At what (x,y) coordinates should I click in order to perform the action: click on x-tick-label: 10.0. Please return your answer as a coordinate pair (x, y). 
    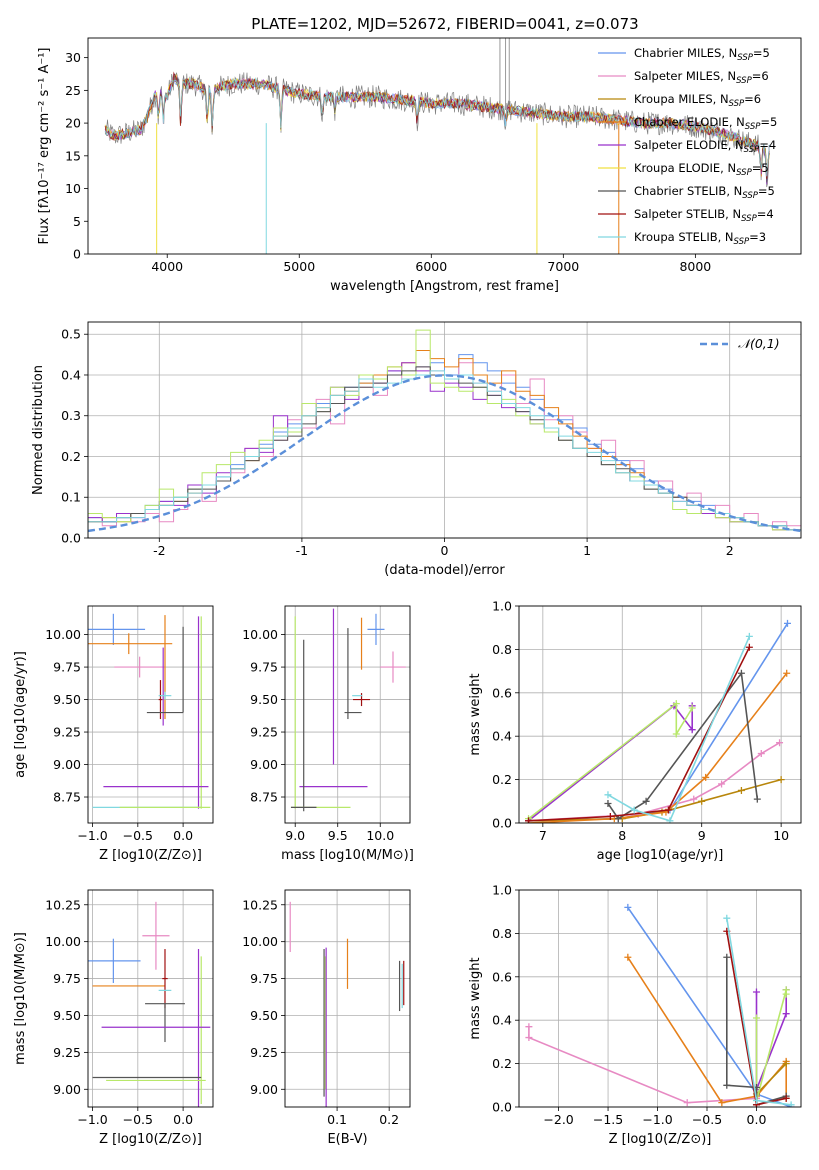
    Looking at the image, I should click on (380, 835).